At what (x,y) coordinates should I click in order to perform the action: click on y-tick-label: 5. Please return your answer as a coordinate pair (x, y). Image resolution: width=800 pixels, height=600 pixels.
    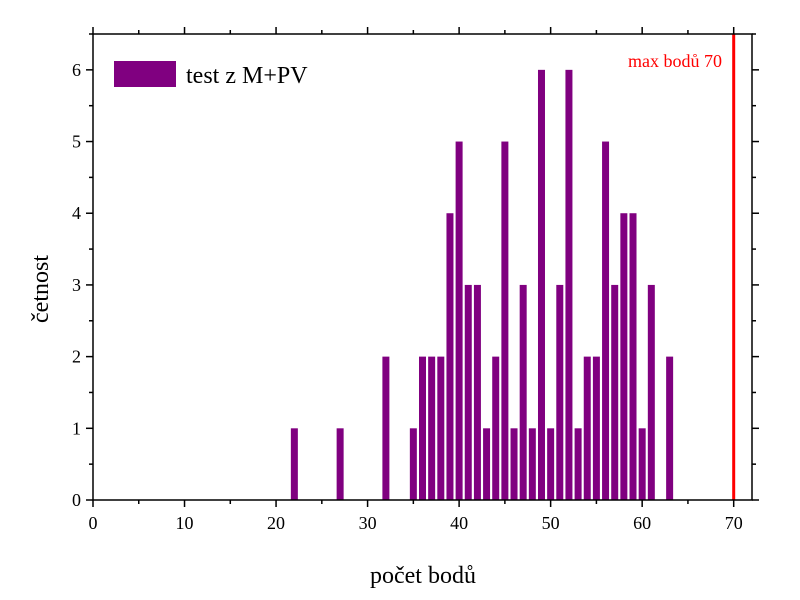
    Looking at the image, I should click on (76, 142).